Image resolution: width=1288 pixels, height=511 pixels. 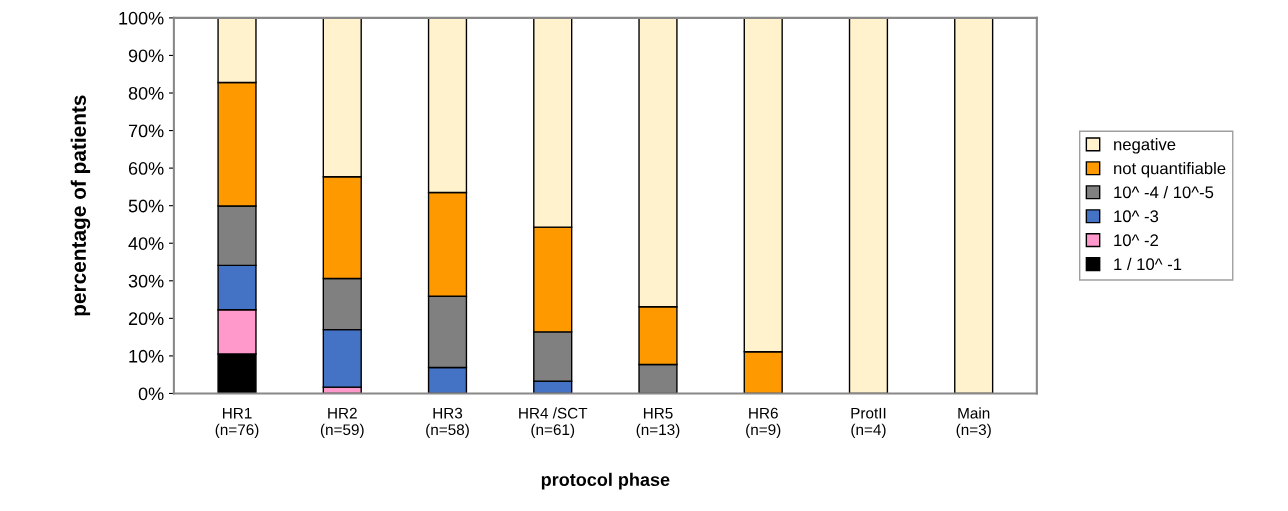 I want to click on legend-label: negative, so click(x=1145, y=146).